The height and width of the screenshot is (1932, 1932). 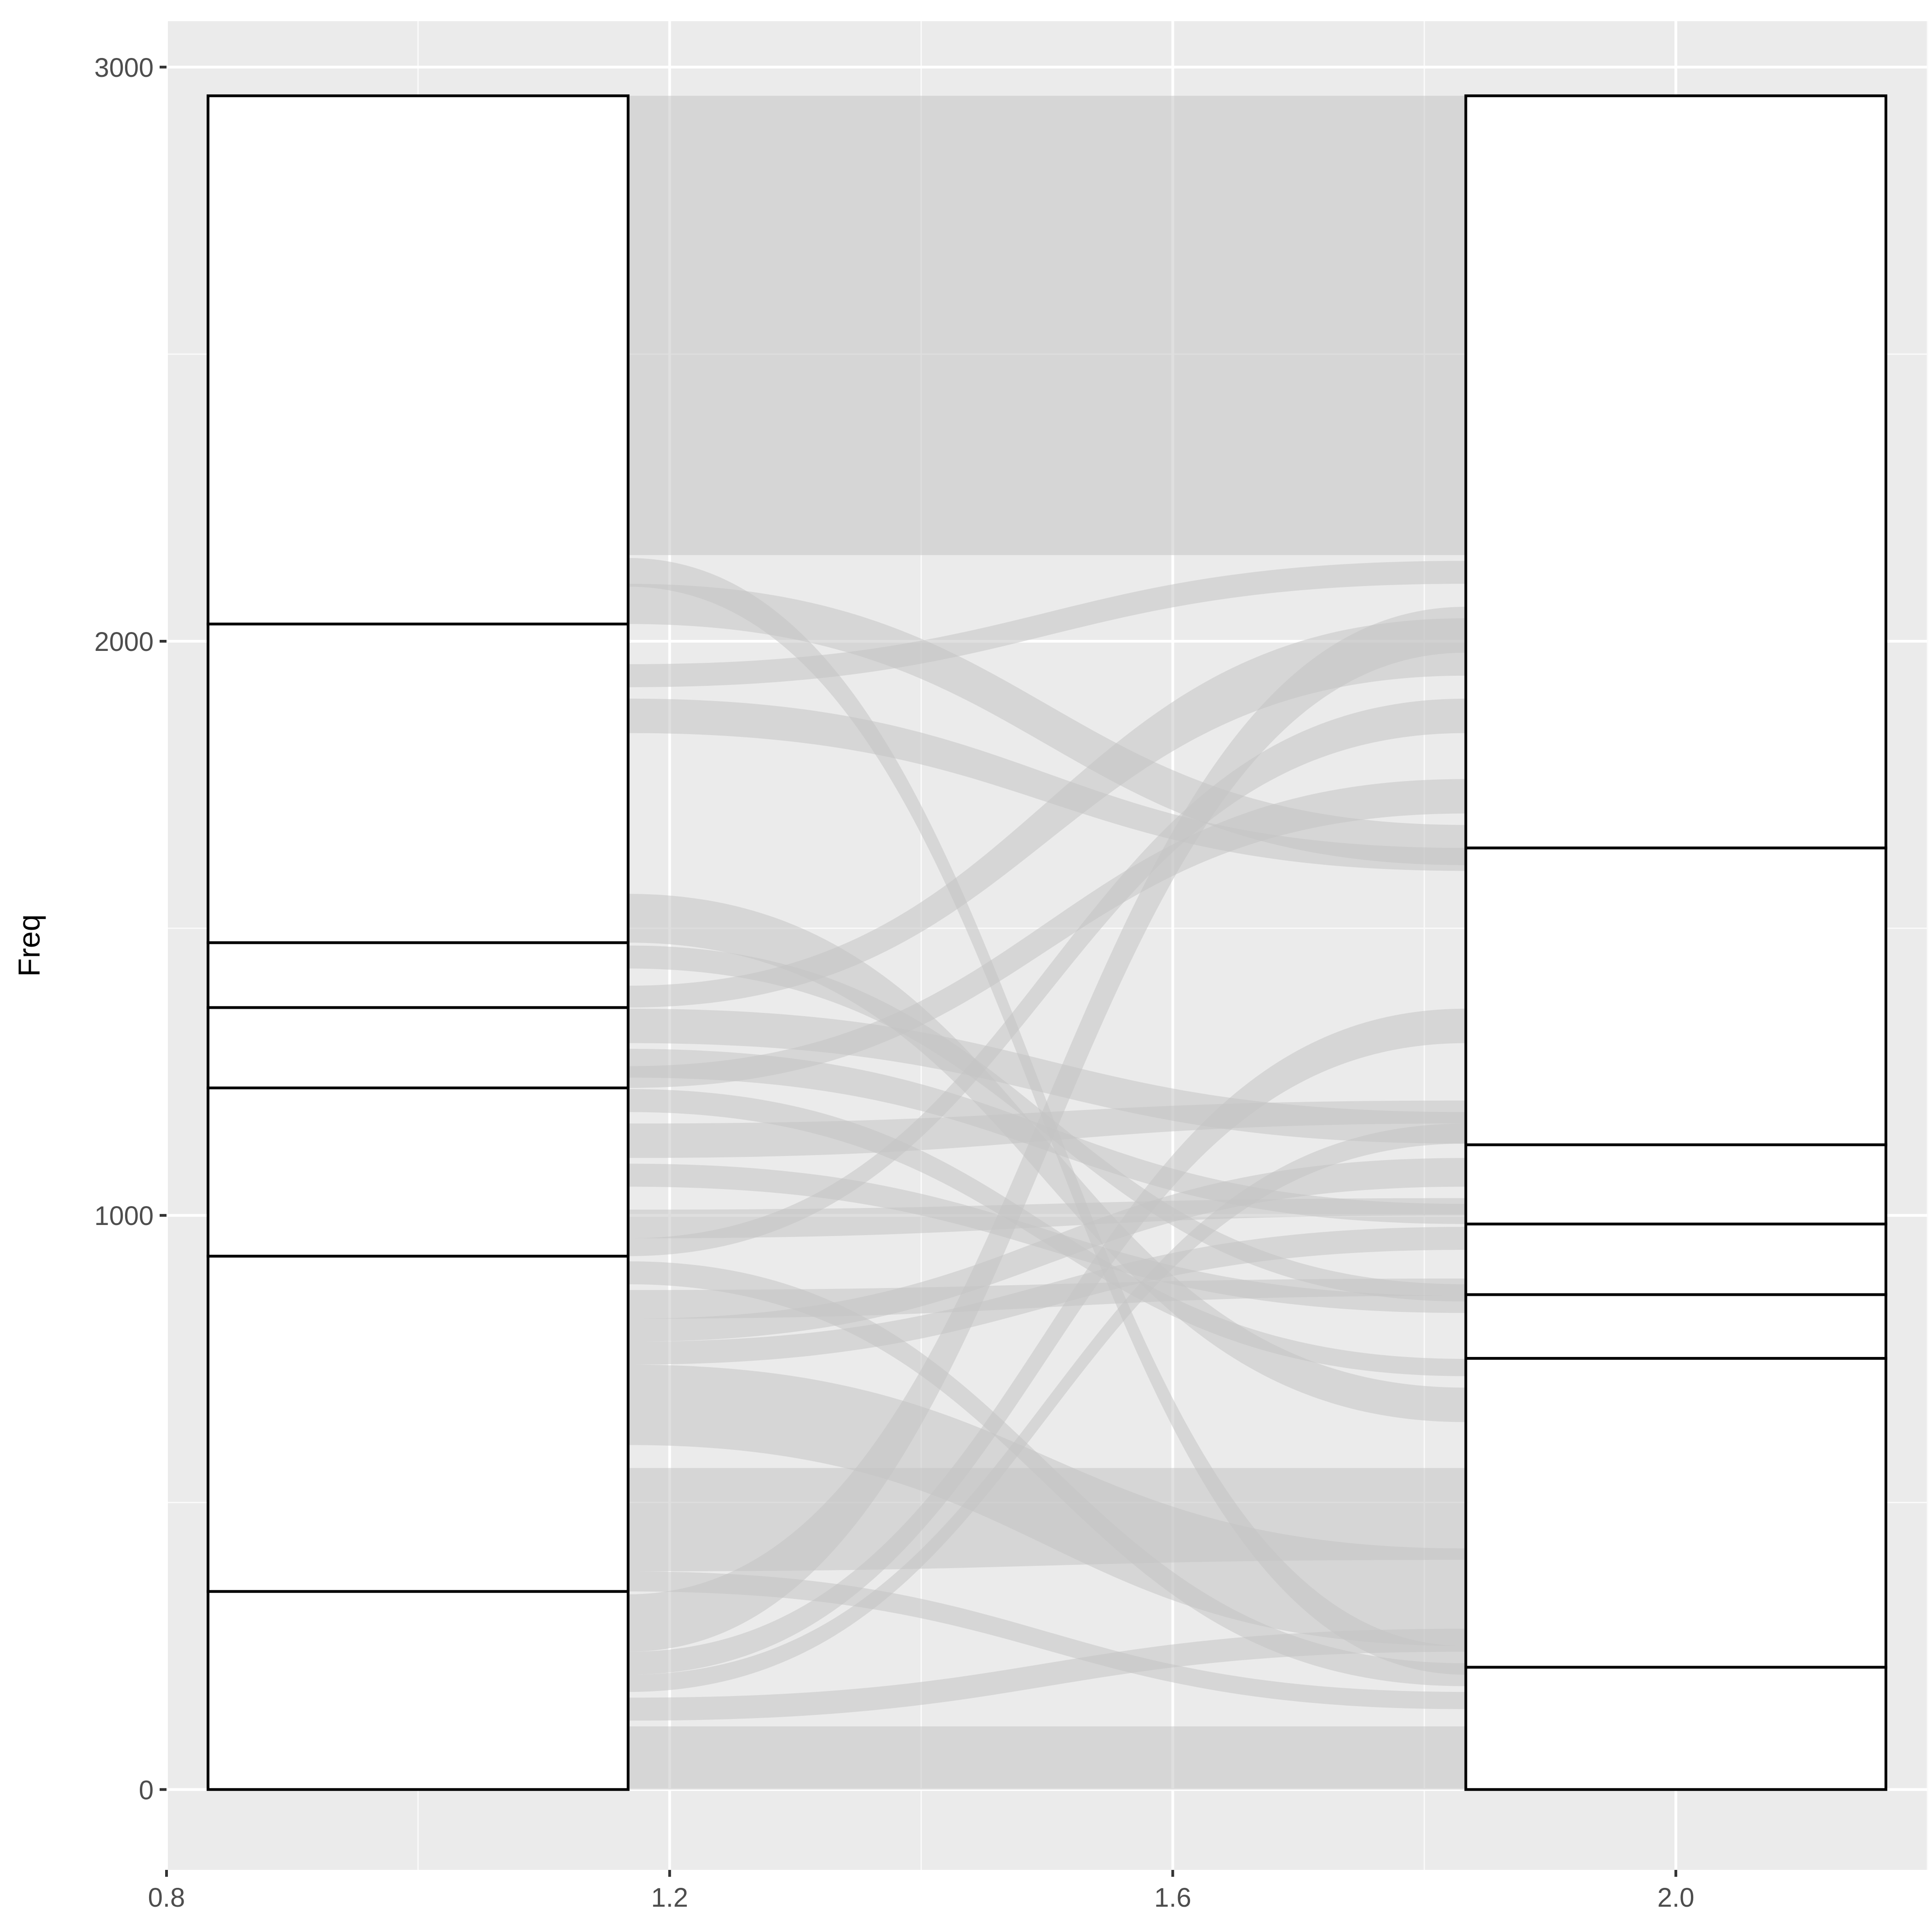 I want to click on x-axis: 0.8 1.2 1.6 2.0, so click(x=921, y=1891).